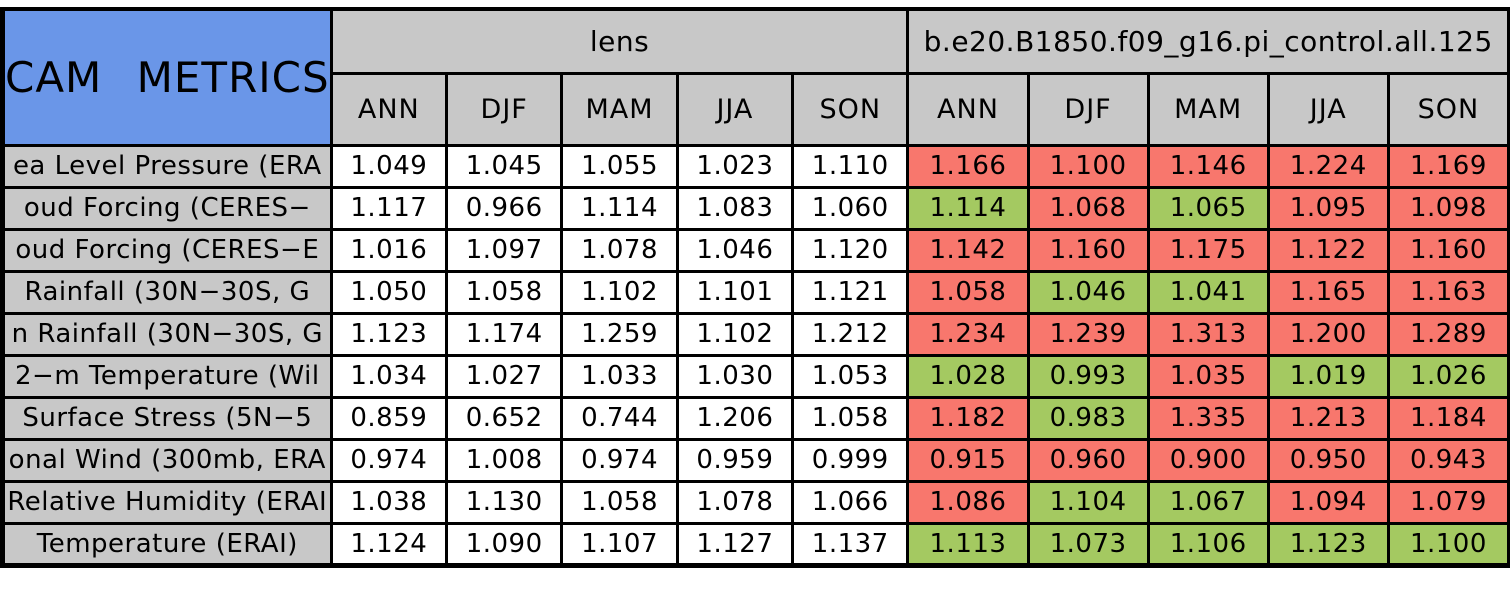 This screenshot has height=611, width=1510. Describe the element at coordinates (735, 376) in the screenshot. I see `metric-cell-lens: 1.030` at that location.